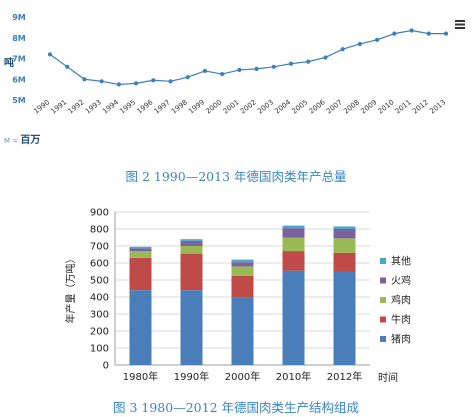 This screenshot has height=417, width=472. What do you see at coordinates (293, 376) in the screenshot?
I see `x-tick-label: 2010年` at bounding box center [293, 376].